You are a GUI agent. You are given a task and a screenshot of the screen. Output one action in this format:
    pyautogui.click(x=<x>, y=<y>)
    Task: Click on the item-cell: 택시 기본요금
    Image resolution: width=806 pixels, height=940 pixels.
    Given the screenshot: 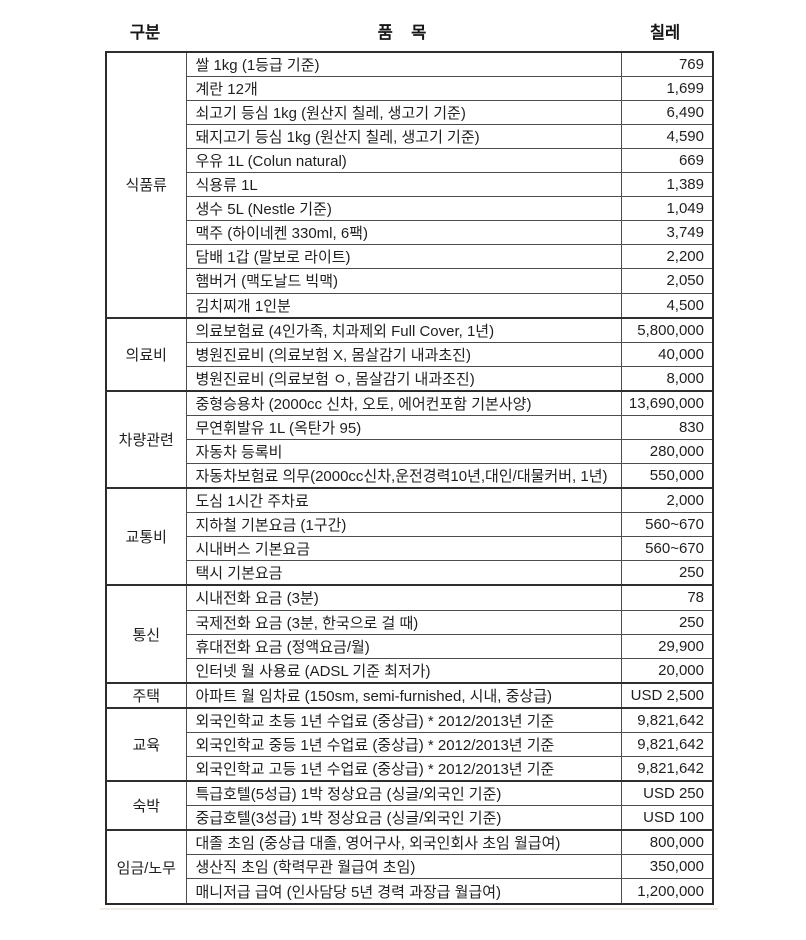 What is the action you would take?
    pyautogui.click(x=403, y=573)
    